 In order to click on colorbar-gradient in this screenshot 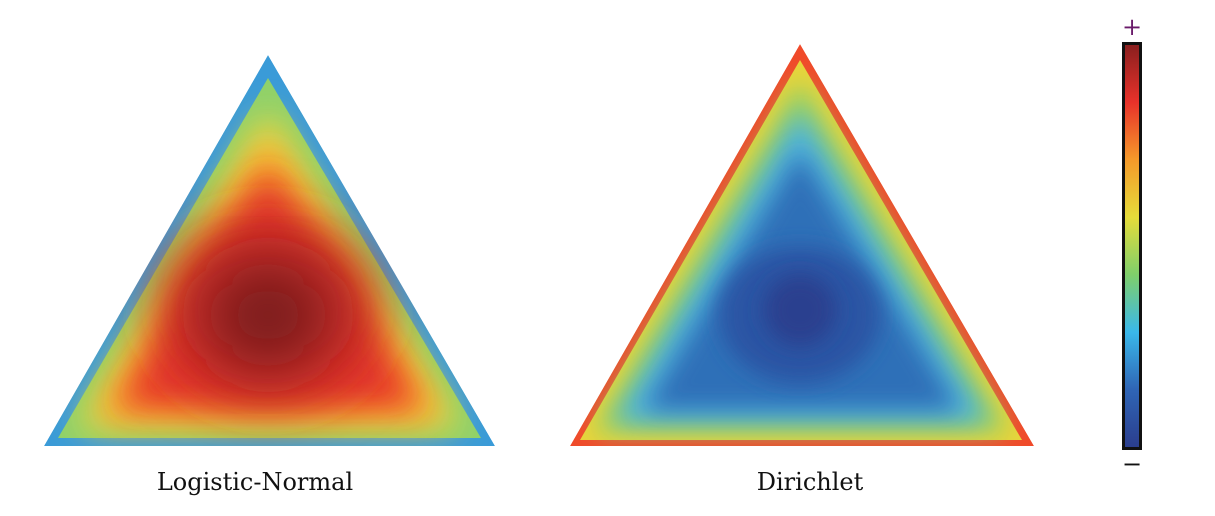, I will do `click(1132, 246)`.